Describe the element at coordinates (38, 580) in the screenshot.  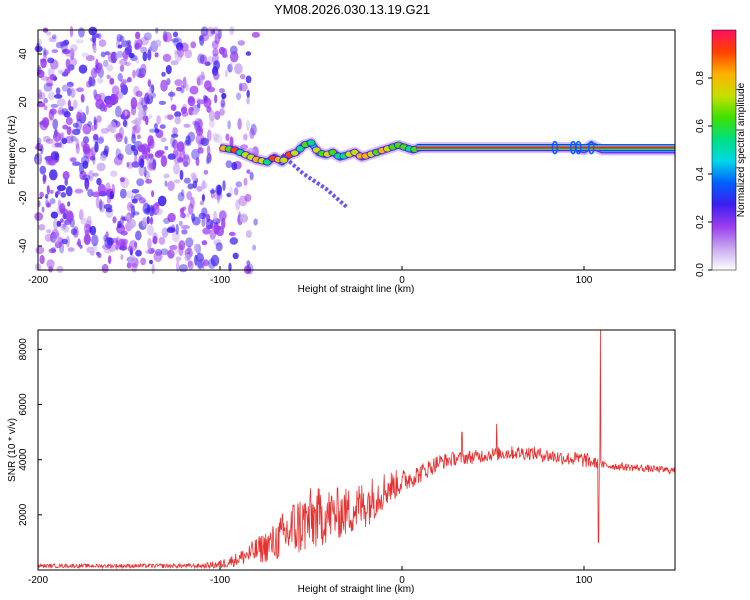
I see `x-tick-label: -200` at that location.